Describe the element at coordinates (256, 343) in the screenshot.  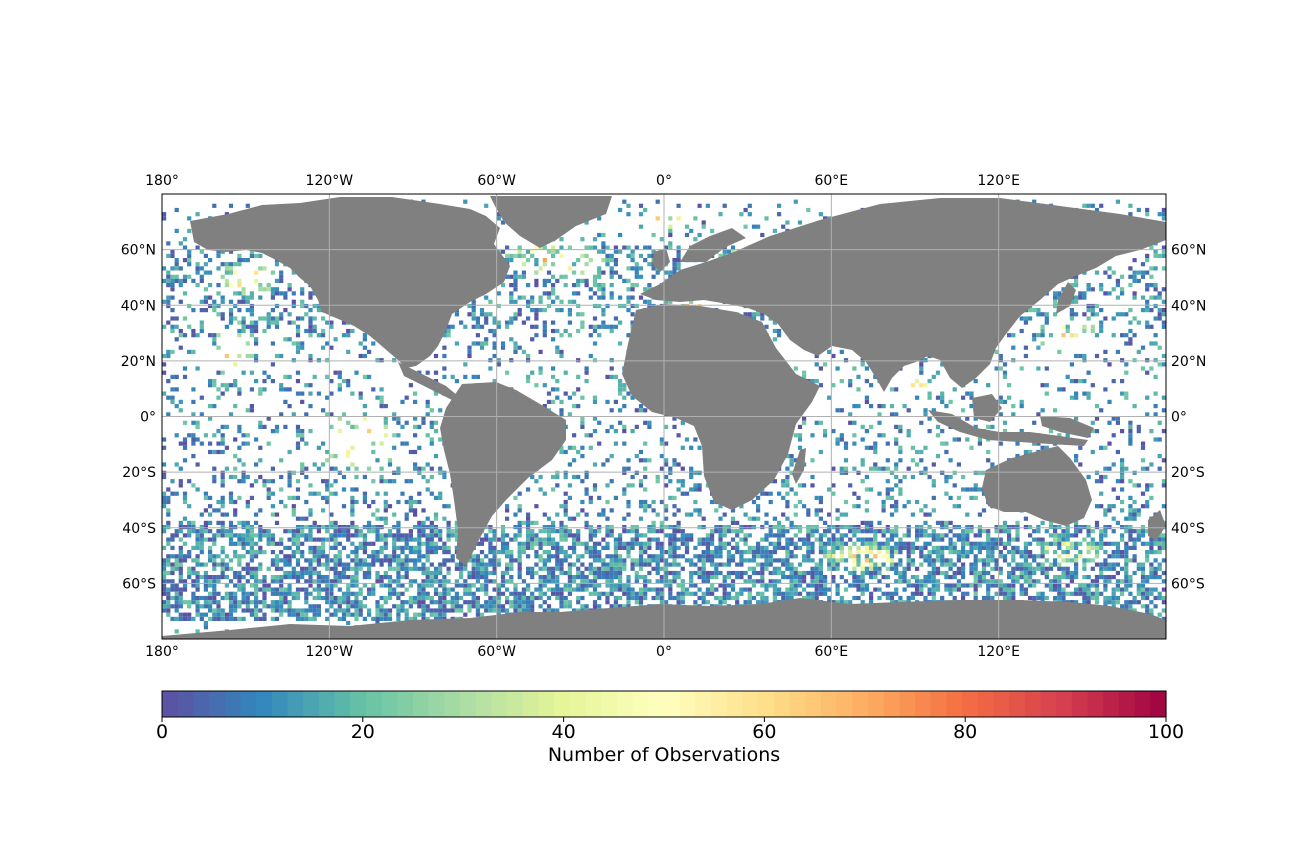
I see `obs-cell-1958` at that location.